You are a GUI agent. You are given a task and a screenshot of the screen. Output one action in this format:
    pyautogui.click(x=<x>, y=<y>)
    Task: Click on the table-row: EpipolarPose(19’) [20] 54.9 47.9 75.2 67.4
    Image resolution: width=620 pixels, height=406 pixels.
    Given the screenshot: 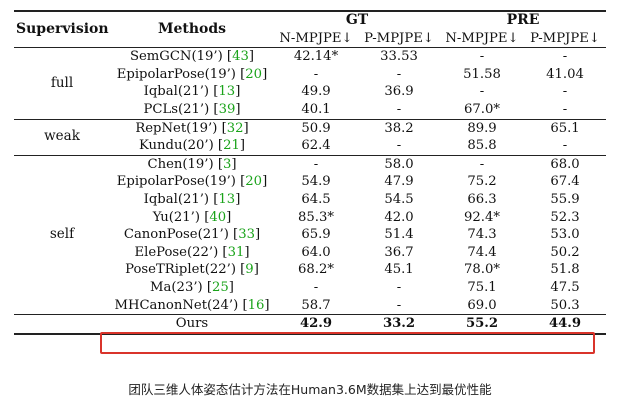 What is the action you would take?
    pyautogui.click(x=310, y=182)
    